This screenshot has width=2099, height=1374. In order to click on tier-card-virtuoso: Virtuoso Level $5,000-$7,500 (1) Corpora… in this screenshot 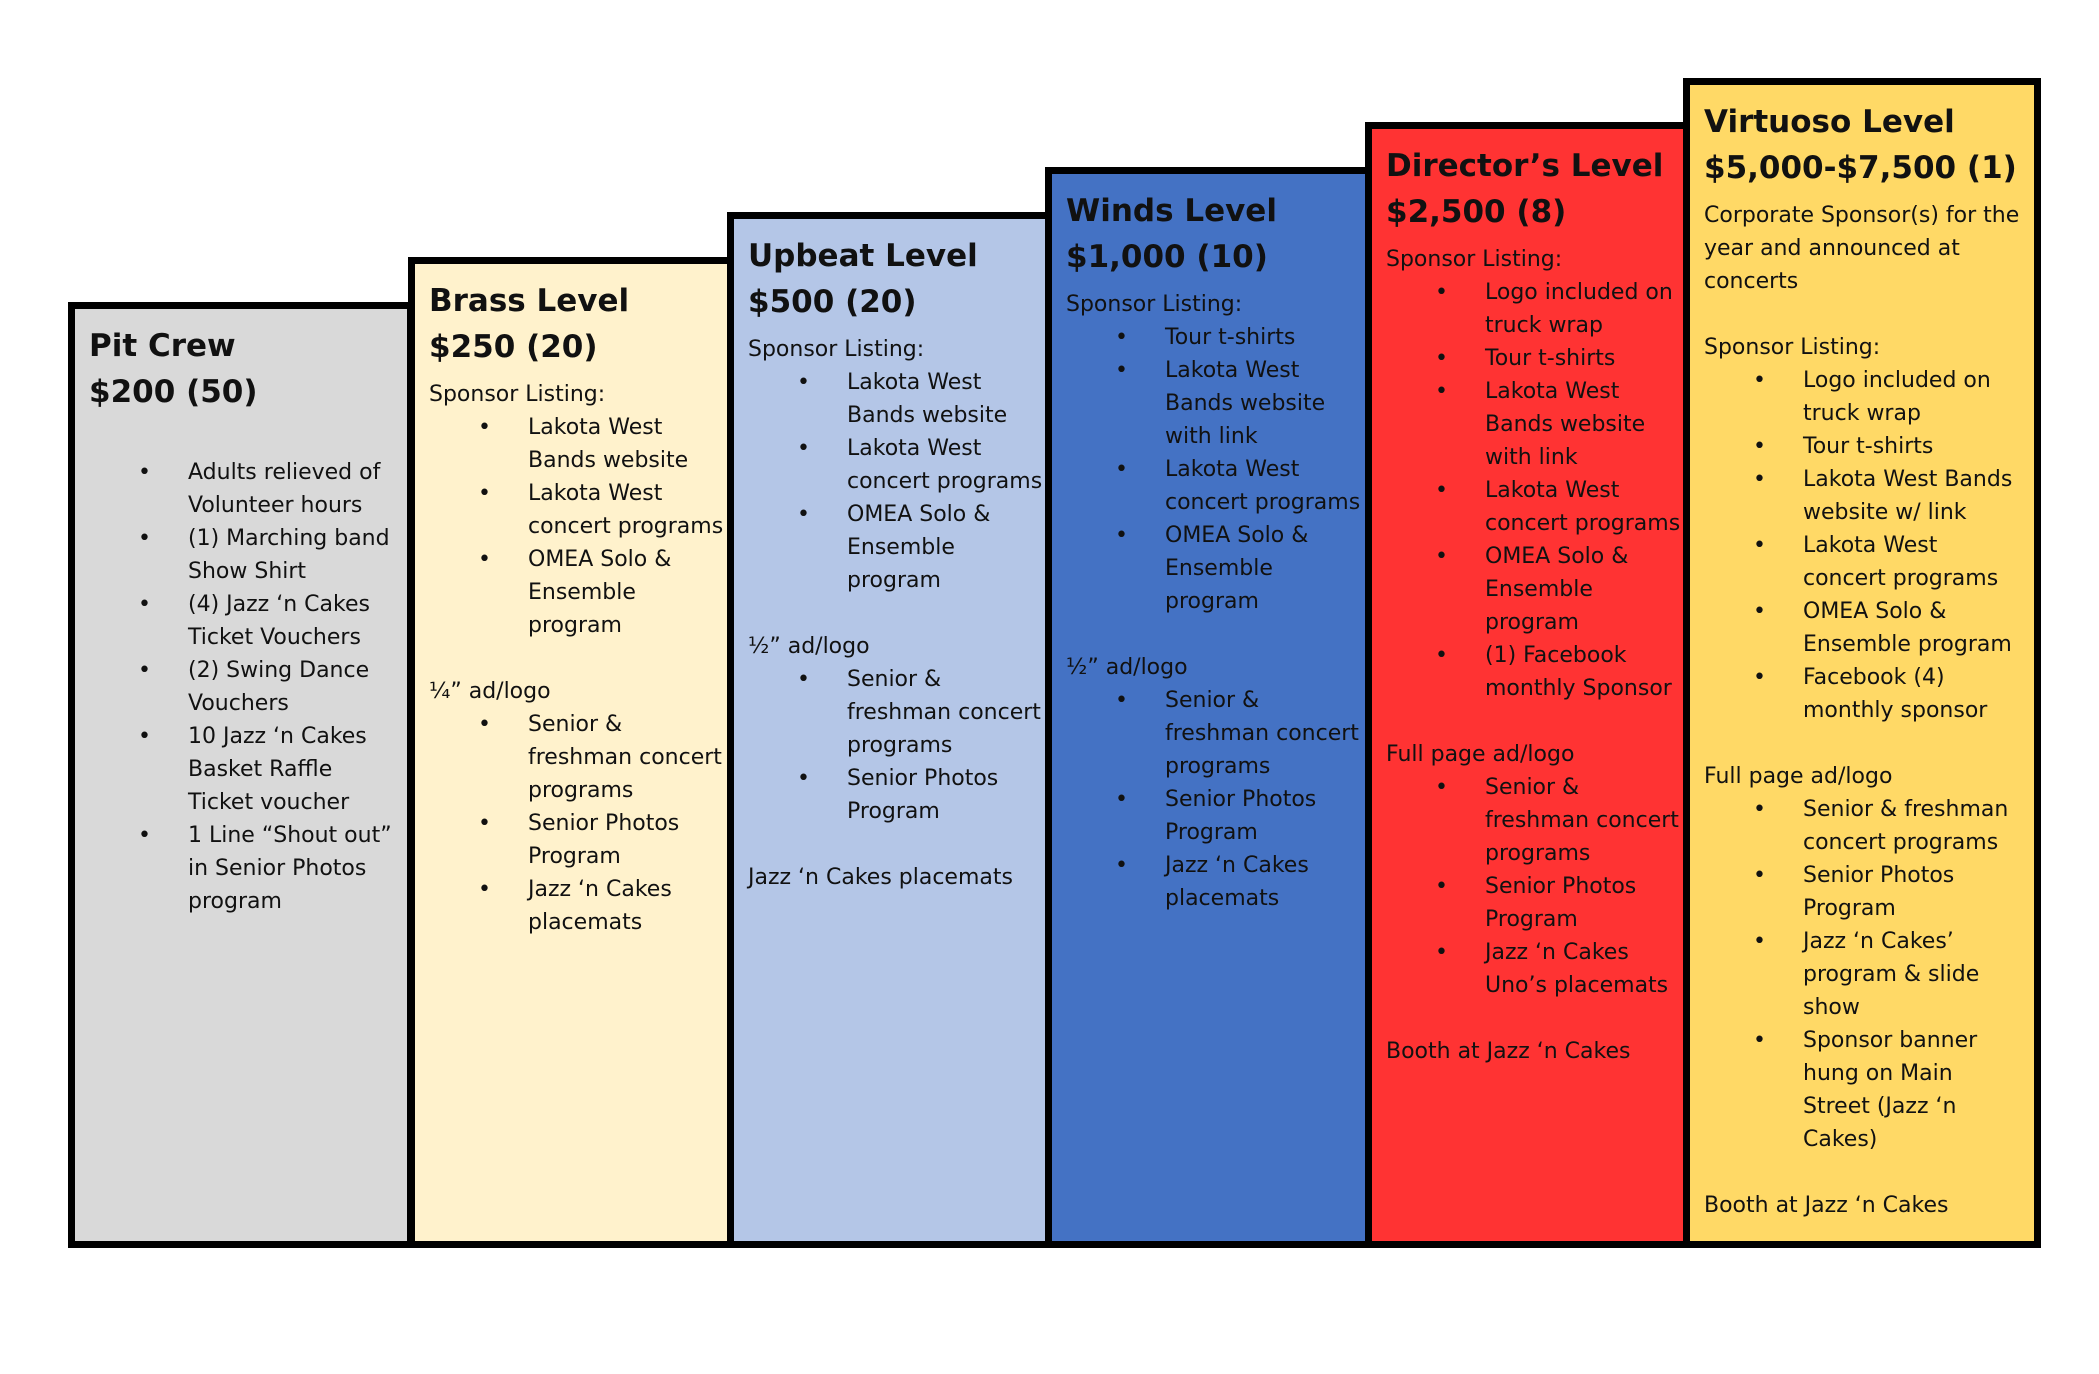, I will do `click(1862, 663)`.